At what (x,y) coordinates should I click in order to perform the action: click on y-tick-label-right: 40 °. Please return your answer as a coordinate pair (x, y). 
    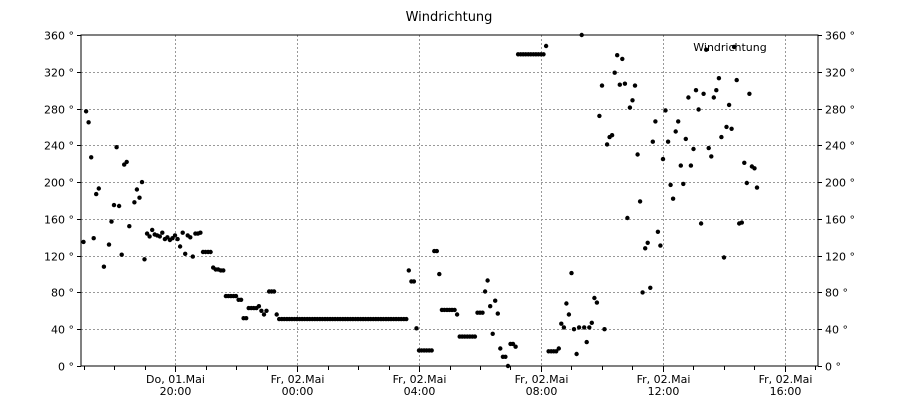
    Looking at the image, I should click on (836, 330).